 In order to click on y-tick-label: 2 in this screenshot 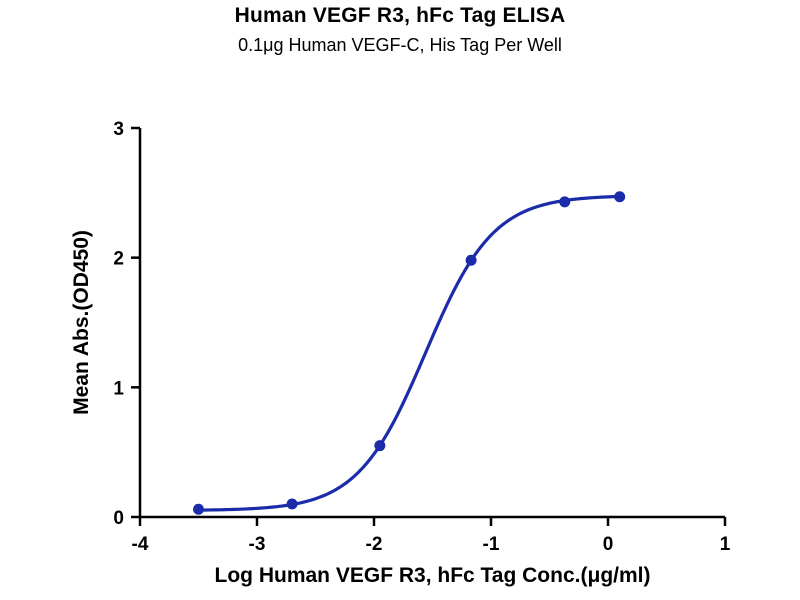, I will do `click(118, 259)`.